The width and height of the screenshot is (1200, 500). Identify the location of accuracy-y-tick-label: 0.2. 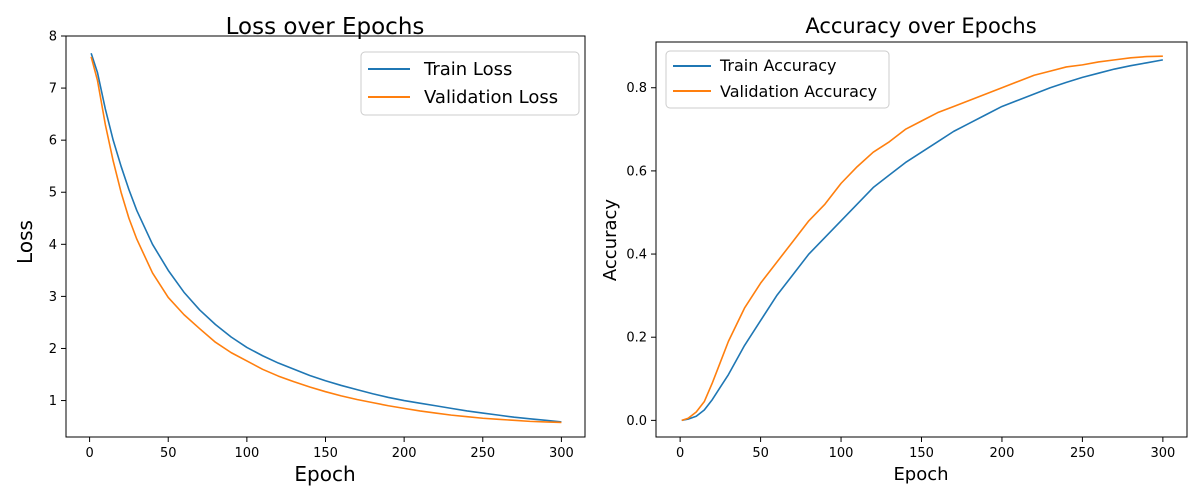
(636, 338).